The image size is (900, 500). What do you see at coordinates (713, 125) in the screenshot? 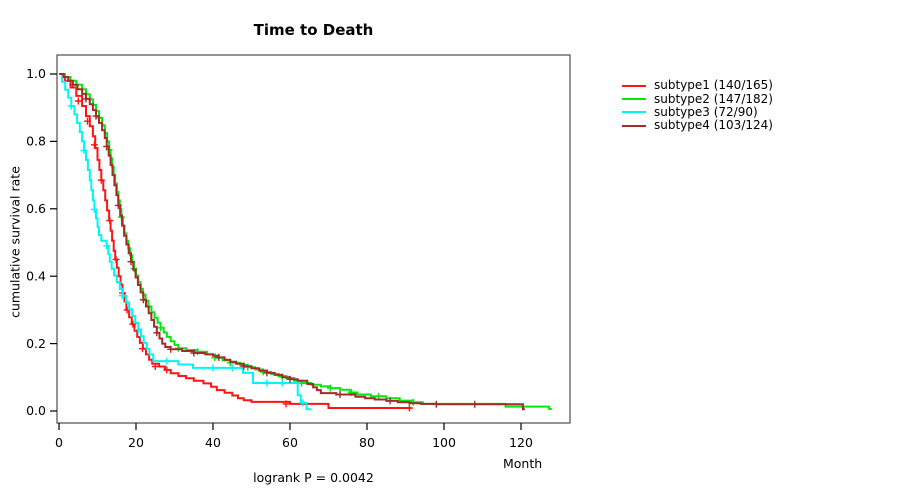
I see `legend-label: subtype4 (103/124)` at bounding box center [713, 125].